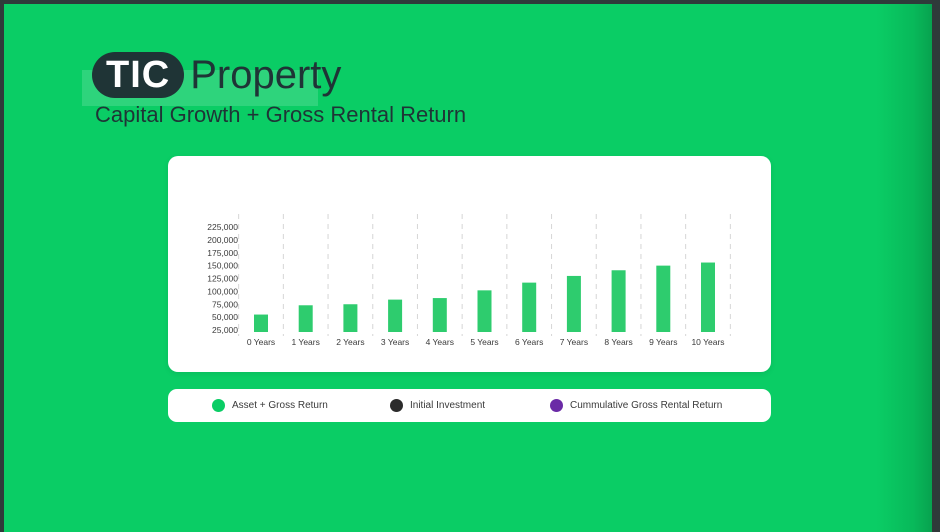  Describe the element at coordinates (440, 342) in the screenshot. I see `x-tick-label: 4 Years` at that location.